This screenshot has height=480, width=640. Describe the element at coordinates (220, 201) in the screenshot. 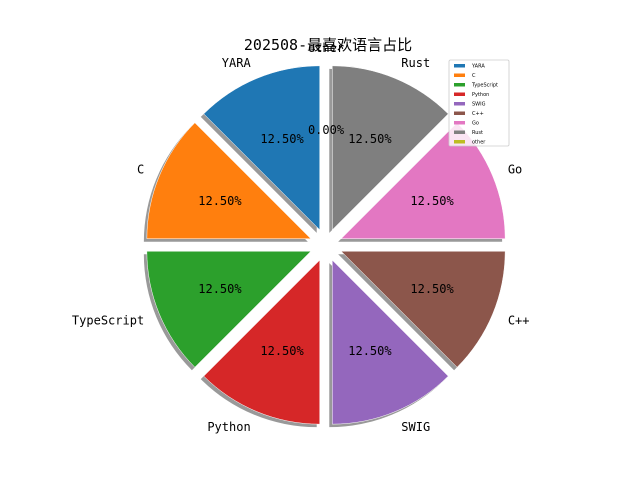

I see `percent-label-c: 12.50%` at that location.